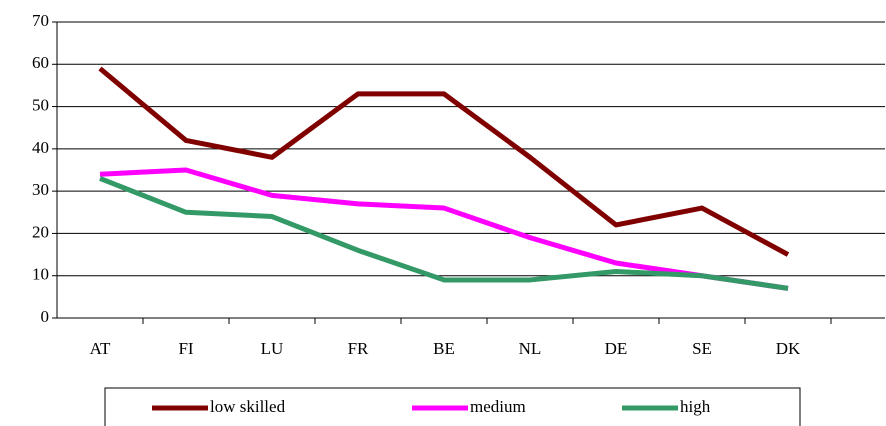 This screenshot has height=426, width=886. I want to click on x-tick-label: NL, so click(530, 348).